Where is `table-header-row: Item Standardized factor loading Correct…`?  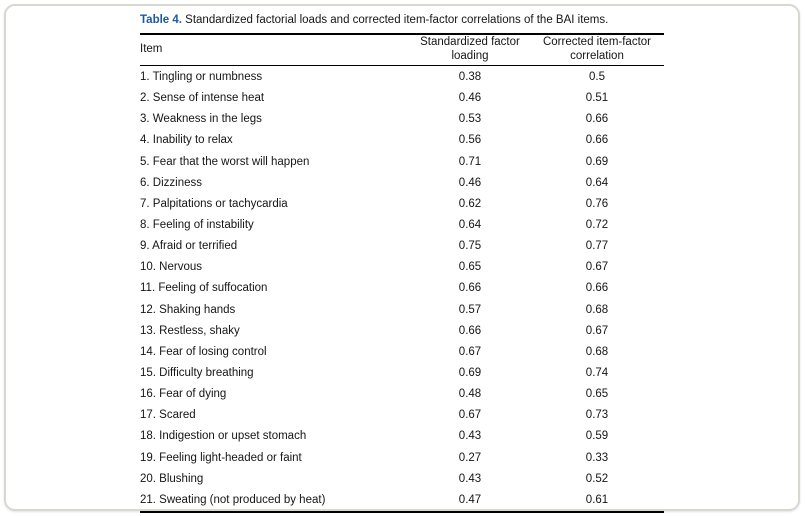 table-header-row: Item Standardized factor loading Correct… is located at coordinates (402, 50).